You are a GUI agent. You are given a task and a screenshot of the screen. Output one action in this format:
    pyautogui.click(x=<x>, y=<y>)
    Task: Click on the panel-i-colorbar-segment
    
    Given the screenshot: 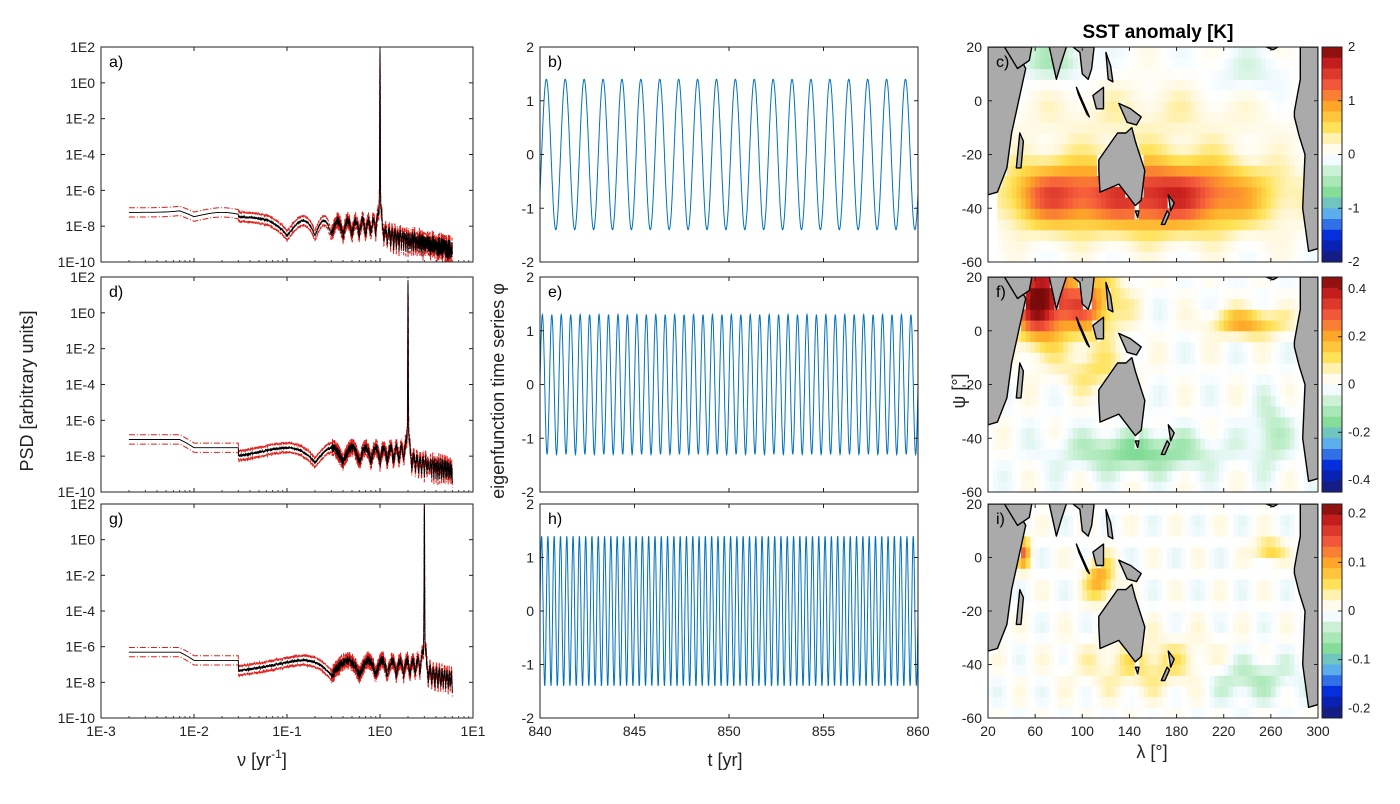 What is the action you would take?
    pyautogui.click(x=1332, y=595)
    